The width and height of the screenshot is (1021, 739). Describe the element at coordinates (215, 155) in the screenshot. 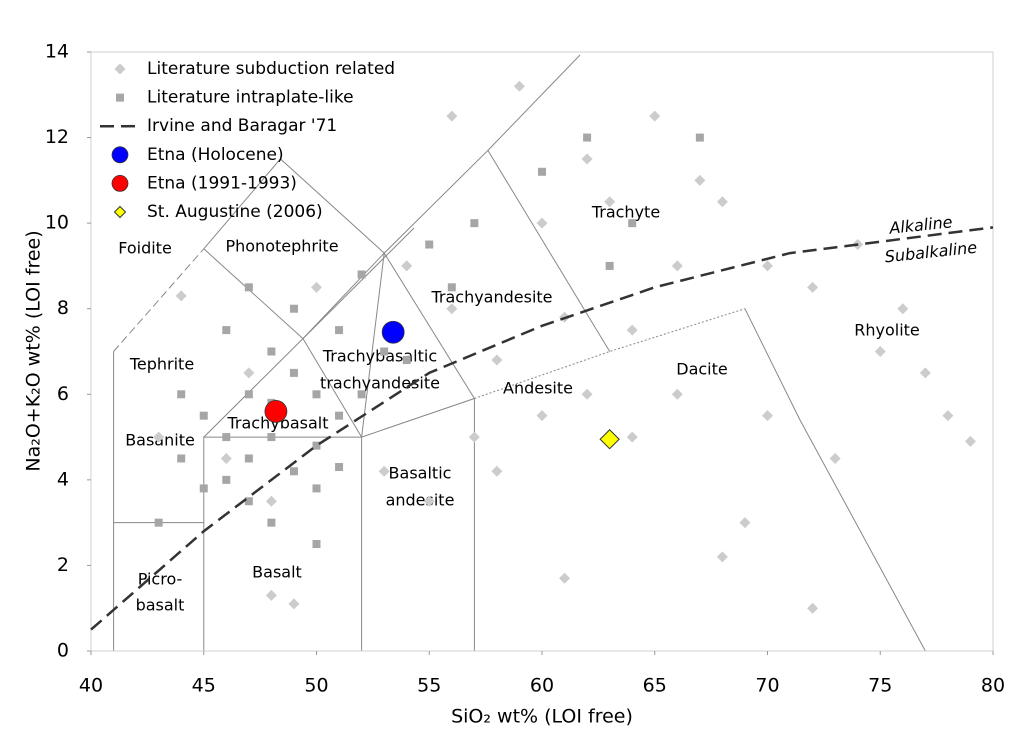

I see `legend-label: Etna (Holocene)` at that location.